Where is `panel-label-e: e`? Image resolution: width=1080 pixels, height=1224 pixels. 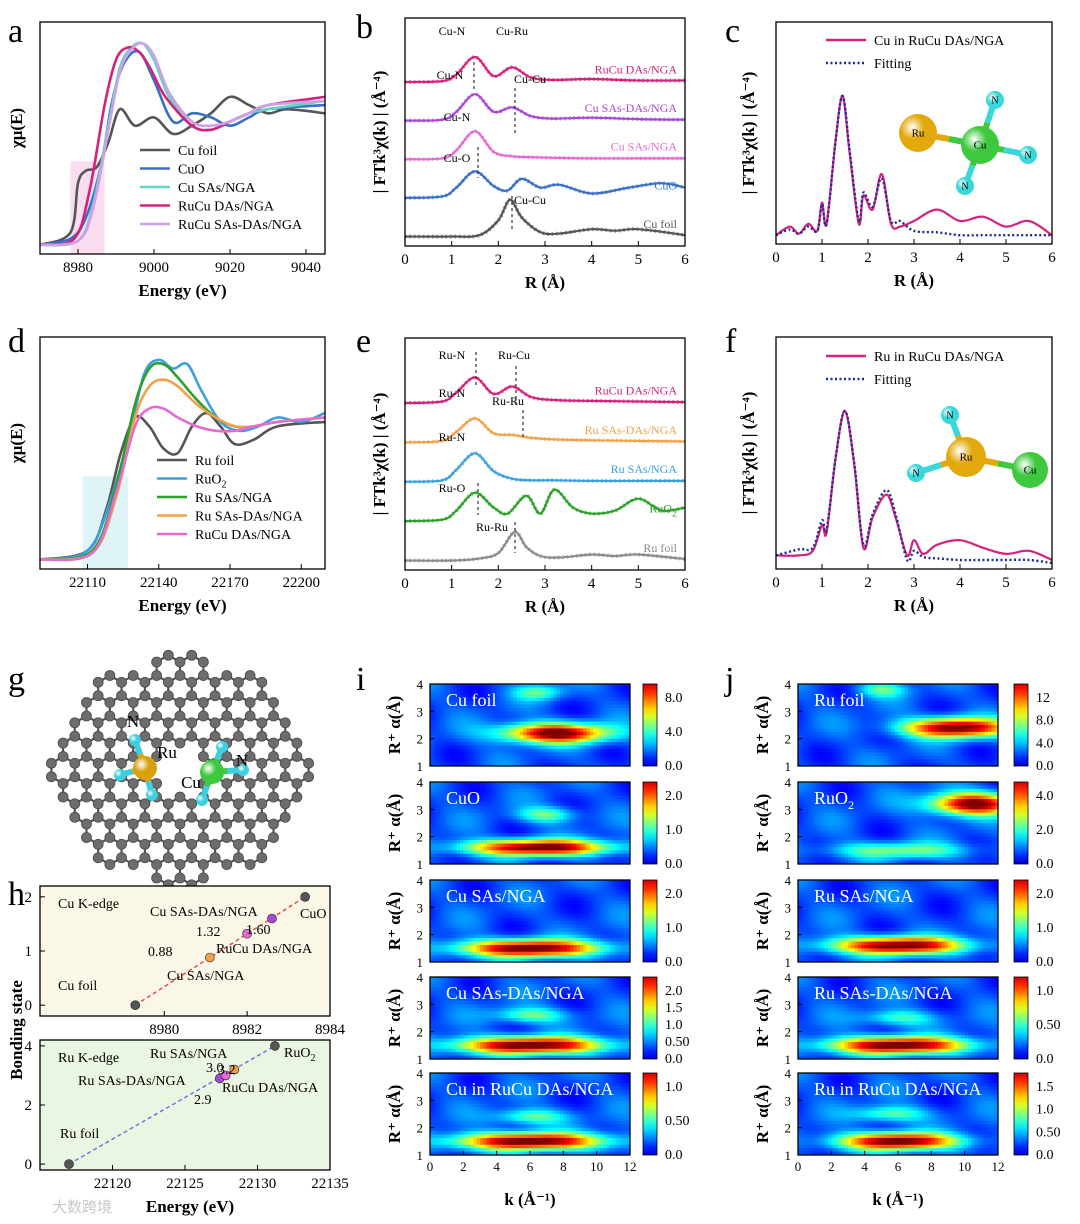
panel-label-e: e is located at coordinates (363, 341).